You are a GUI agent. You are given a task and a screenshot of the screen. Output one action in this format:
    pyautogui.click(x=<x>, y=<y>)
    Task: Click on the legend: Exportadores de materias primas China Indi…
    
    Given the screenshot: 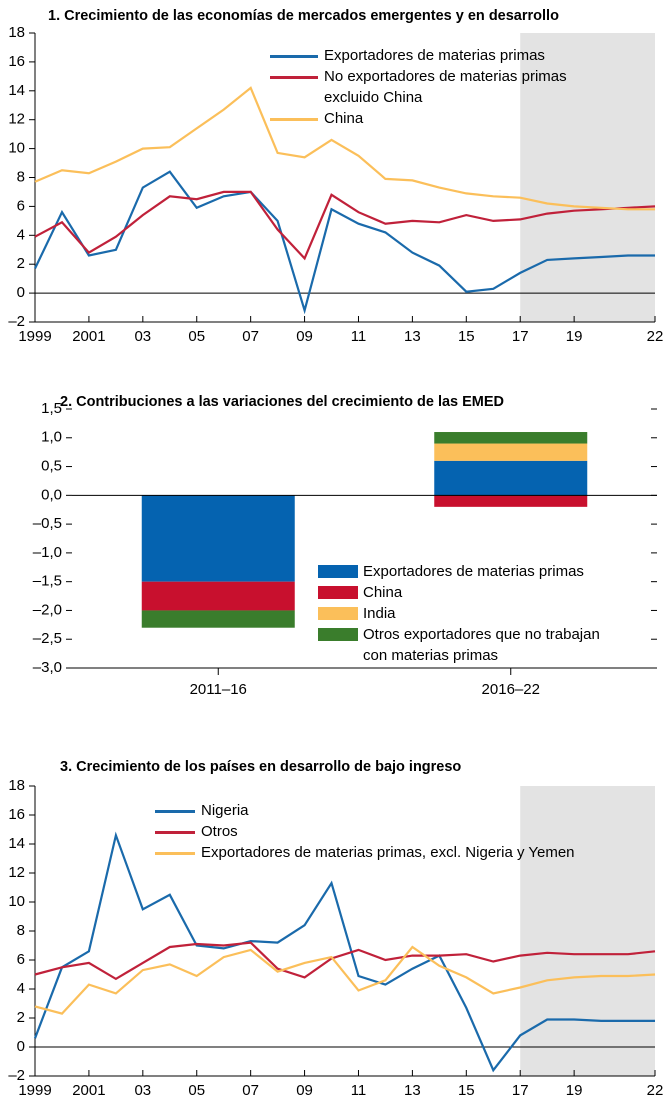 What is the action you would take?
    pyautogui.click(x=469, y=613)
    